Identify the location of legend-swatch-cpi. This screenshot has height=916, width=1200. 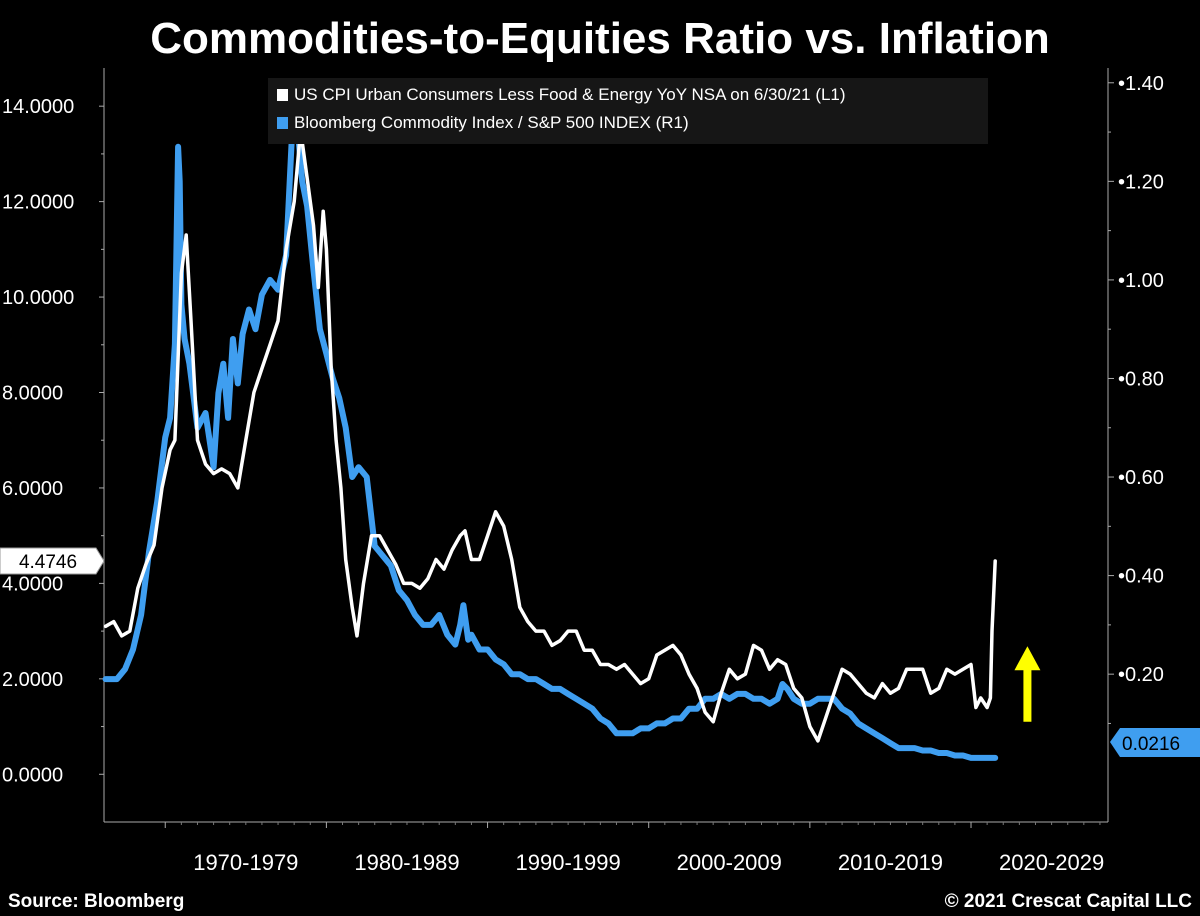
(282, 95).